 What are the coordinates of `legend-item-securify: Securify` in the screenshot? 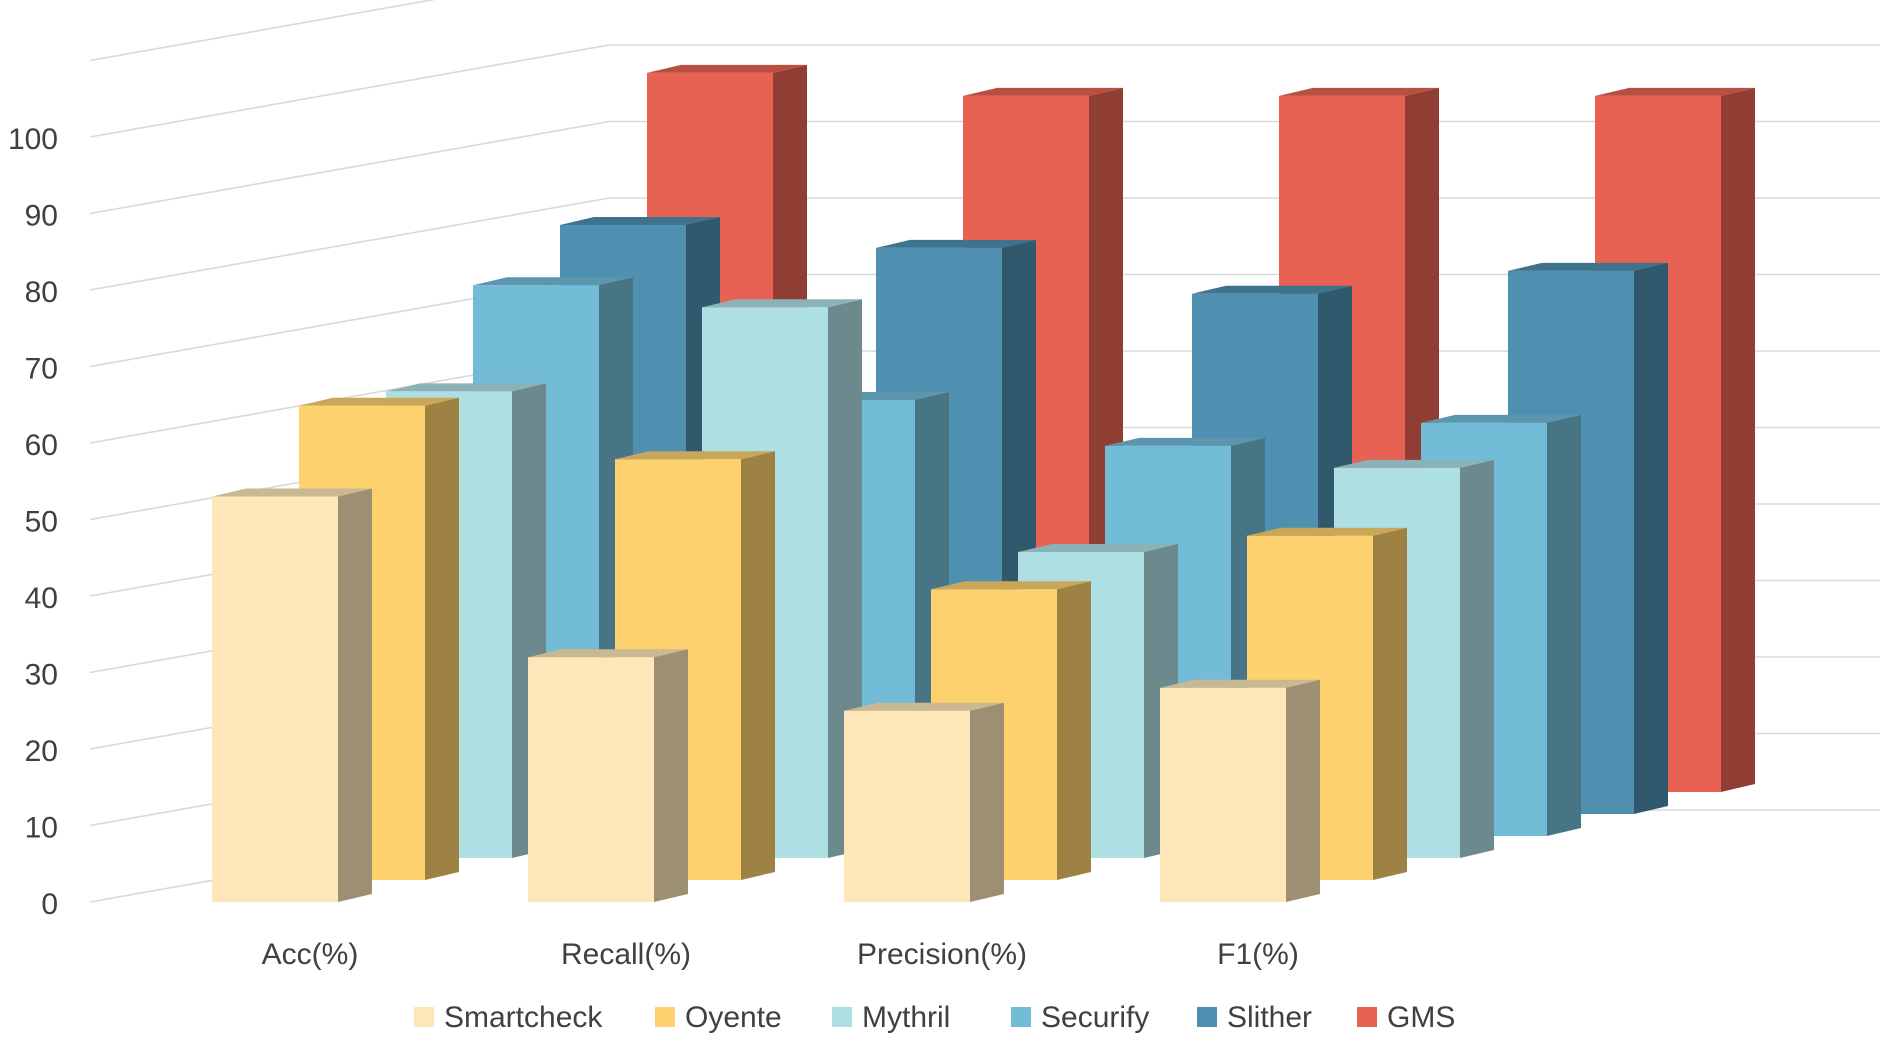 It's located at (1080, 1017).